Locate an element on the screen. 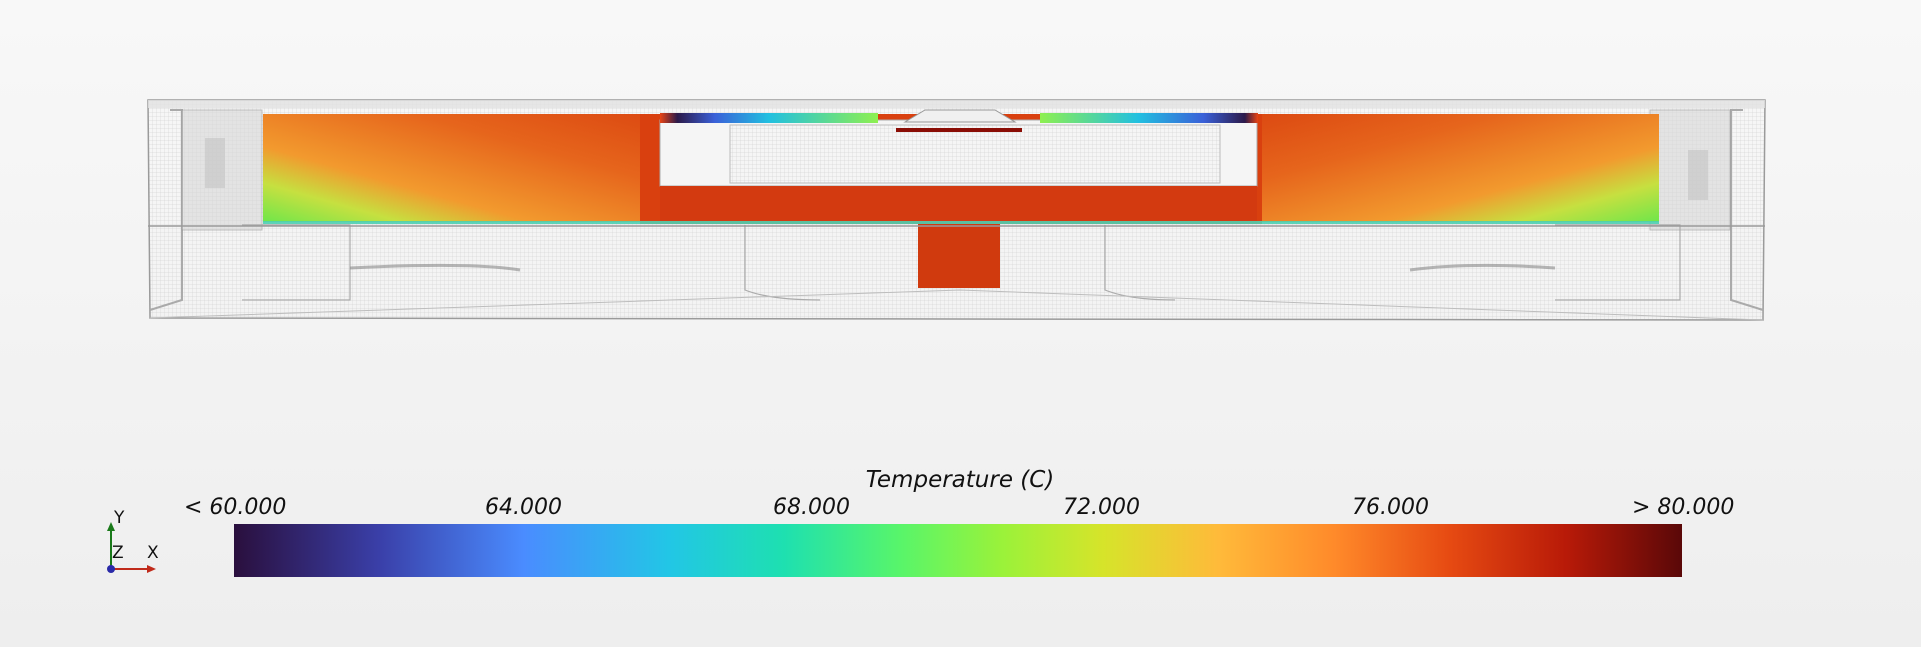 The image size is (1921, 647). legend-tick-64: 64.000 is located at coordinates (523, 507).